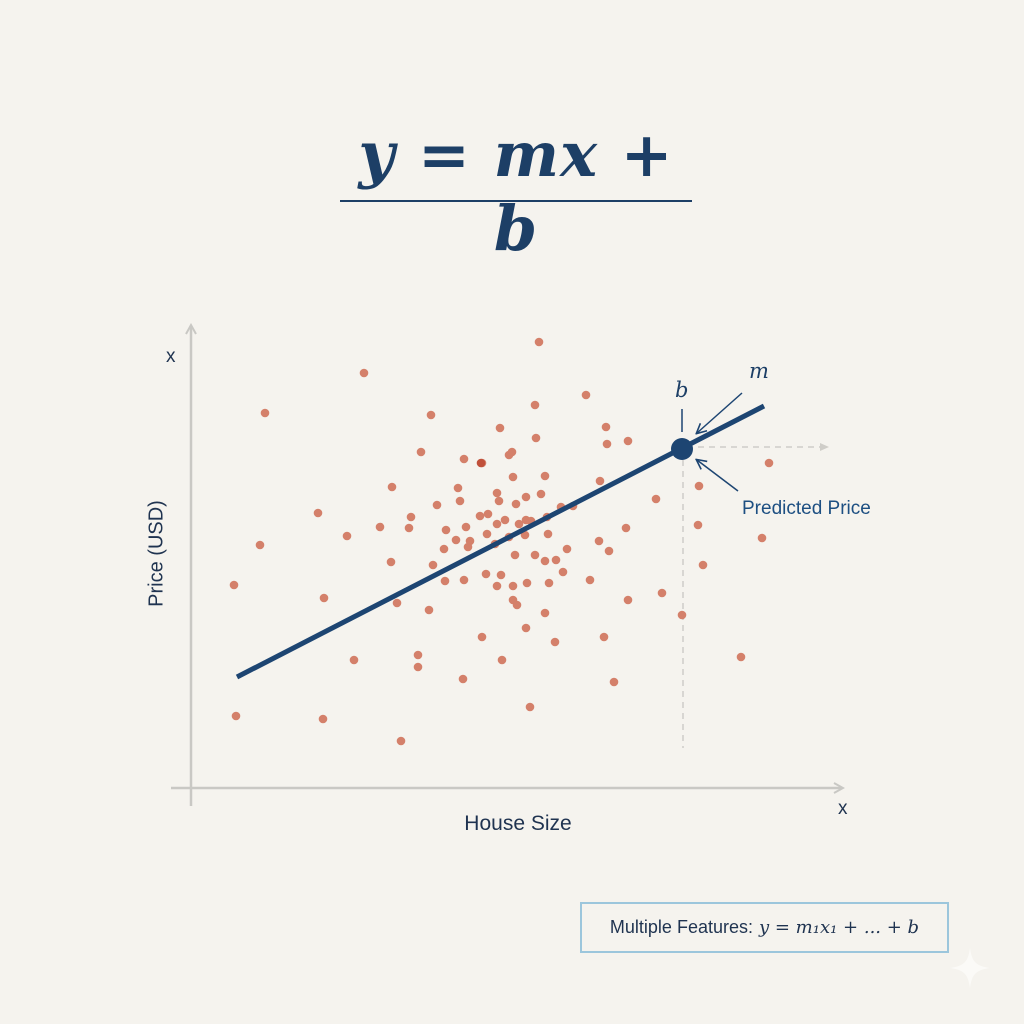  I want to click on title-block: y = mx + b, so click(516, 191).